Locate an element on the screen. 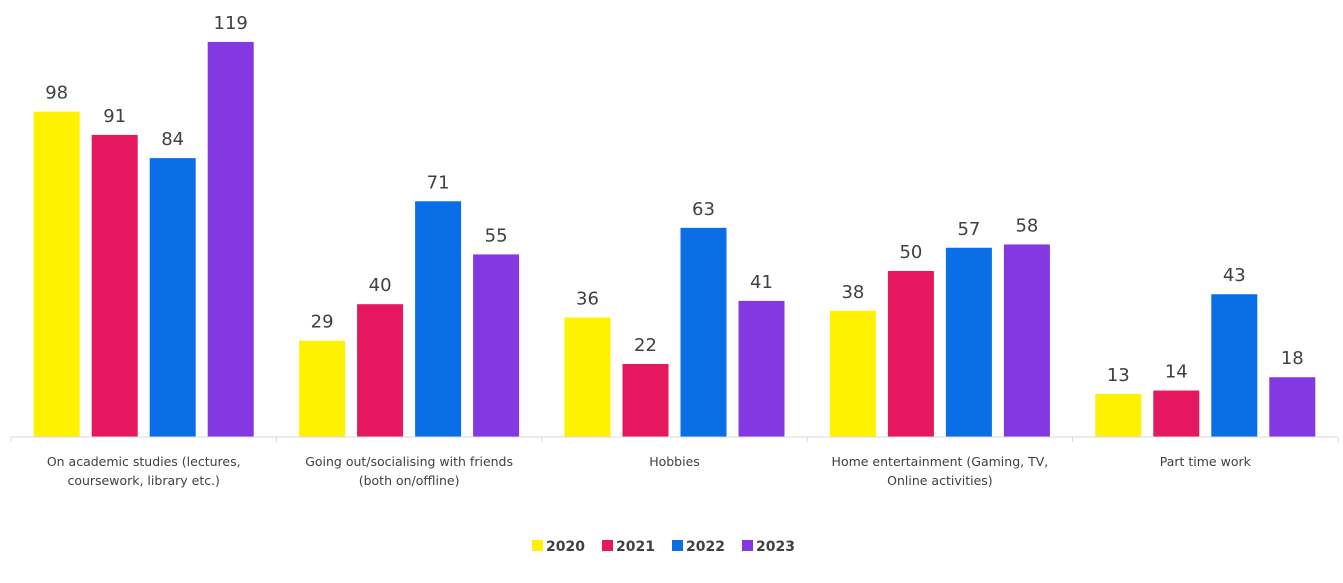 This screenshot has height=583, width=1343. data-label-2023-0: 119 is located at coordinates (231, 23).